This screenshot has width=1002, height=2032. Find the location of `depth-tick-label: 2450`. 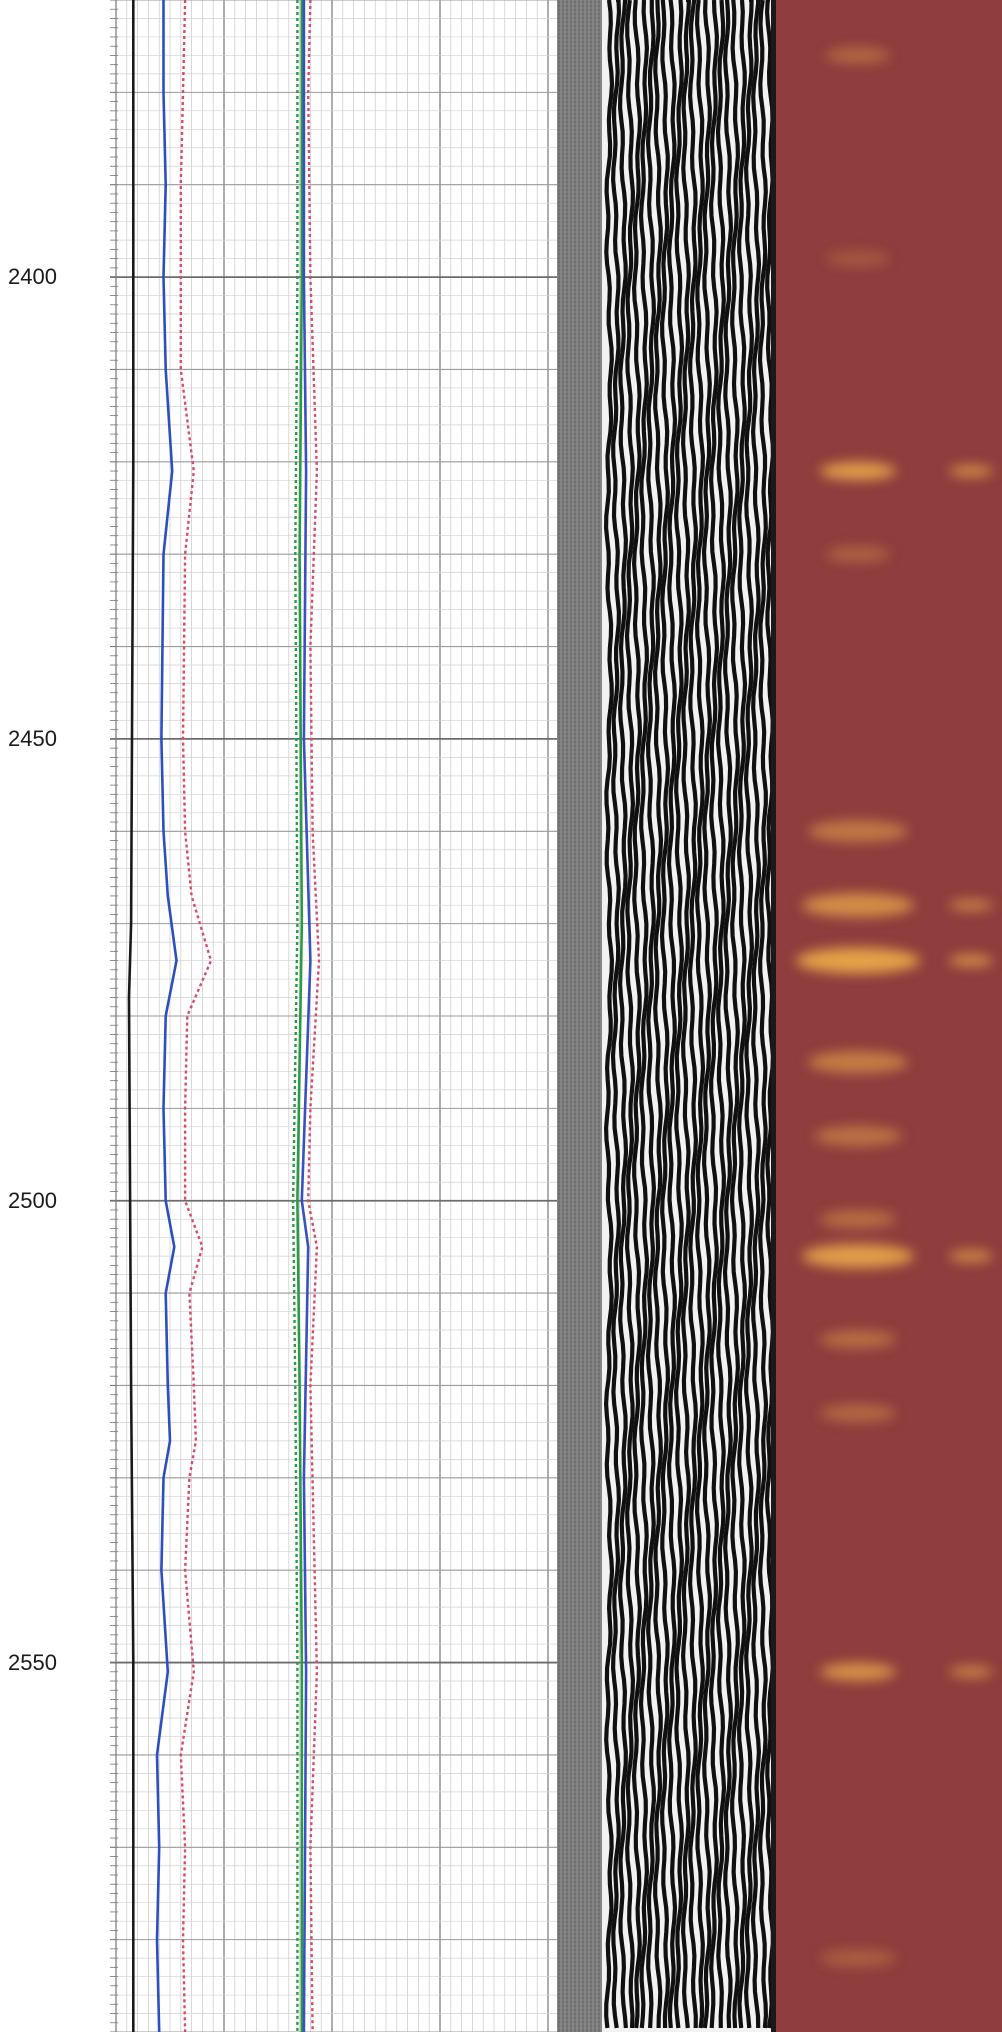

depth-tick-label: 2450 is located at coordinates (32, 738).